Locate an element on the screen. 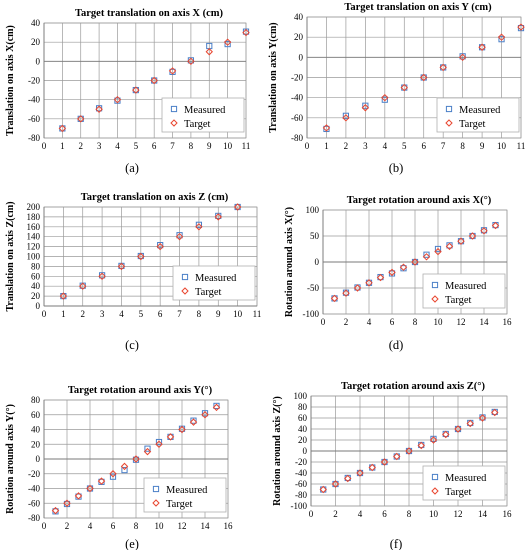 The image size is (528, 550). y-tick-label: 0 is located at coordinates (38, 306).